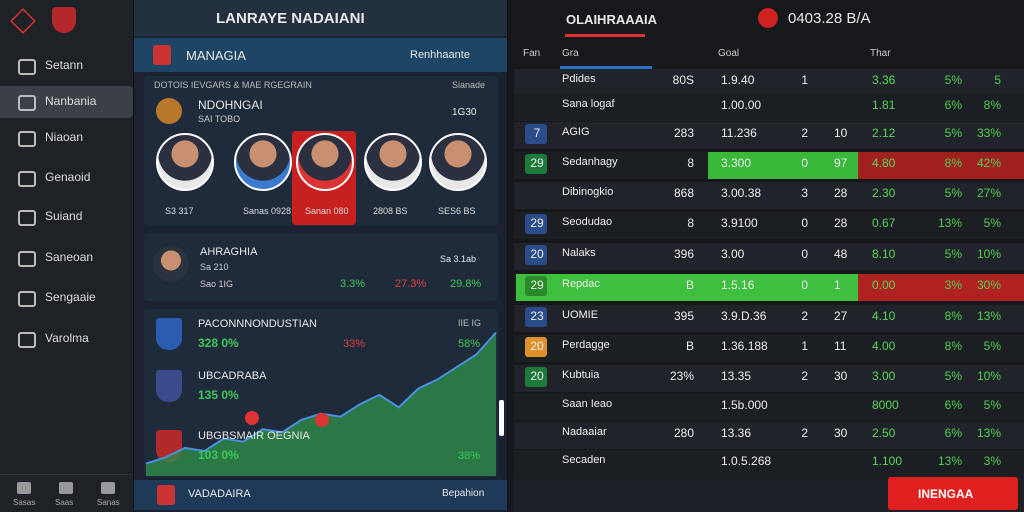 Image resolution: width=1024 pixels, height=512 pixels. Describe the element at coordinates (988, 316) in the screenshot. I see `table-cell: 13%` at that location.